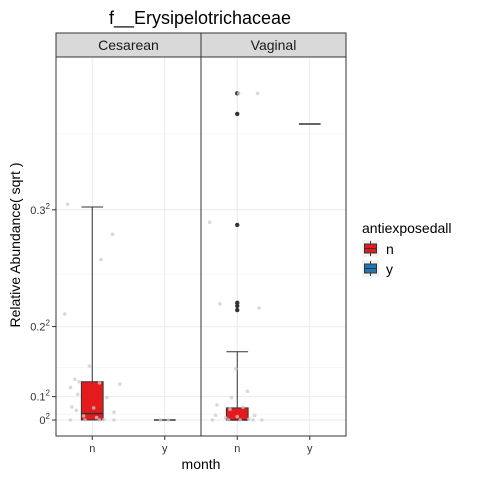 Image resolution: width=480 pixels, height=480 pixels. I want to click on y-axis-title: Relative Abundance( sqrt ), so click(15, 245).